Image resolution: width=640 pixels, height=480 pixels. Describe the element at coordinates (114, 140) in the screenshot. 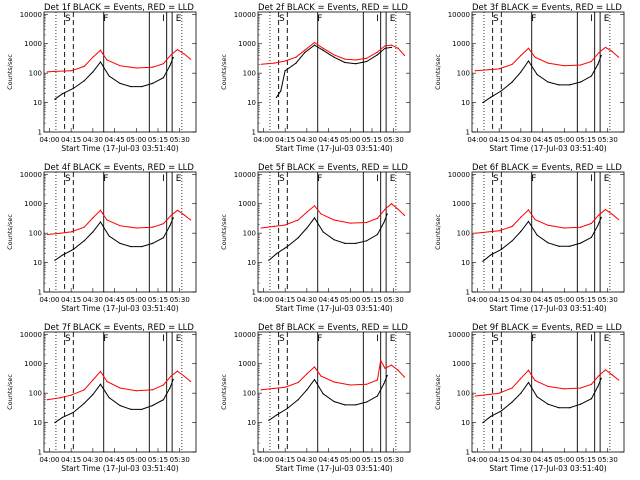

I see `x-tick-label: 04:45` at that location.